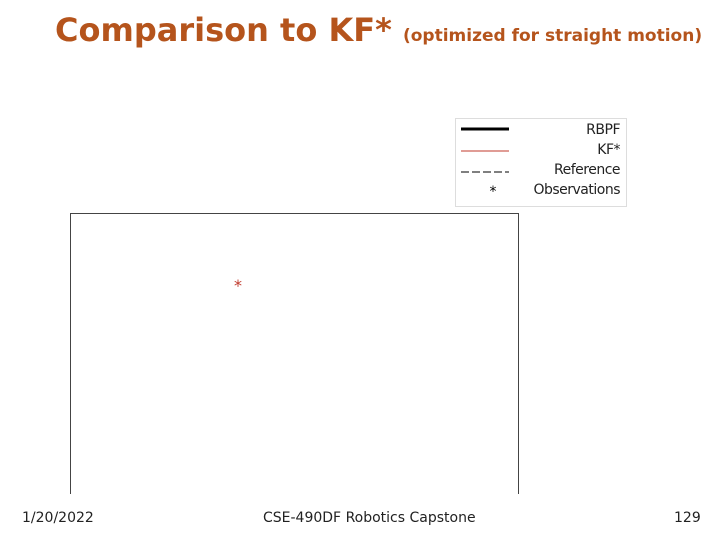 This screenshot has height=540, width=720. Describe the element at coordinates (493, 192) in the screenshot. I see `observation-marker: *` at that location.